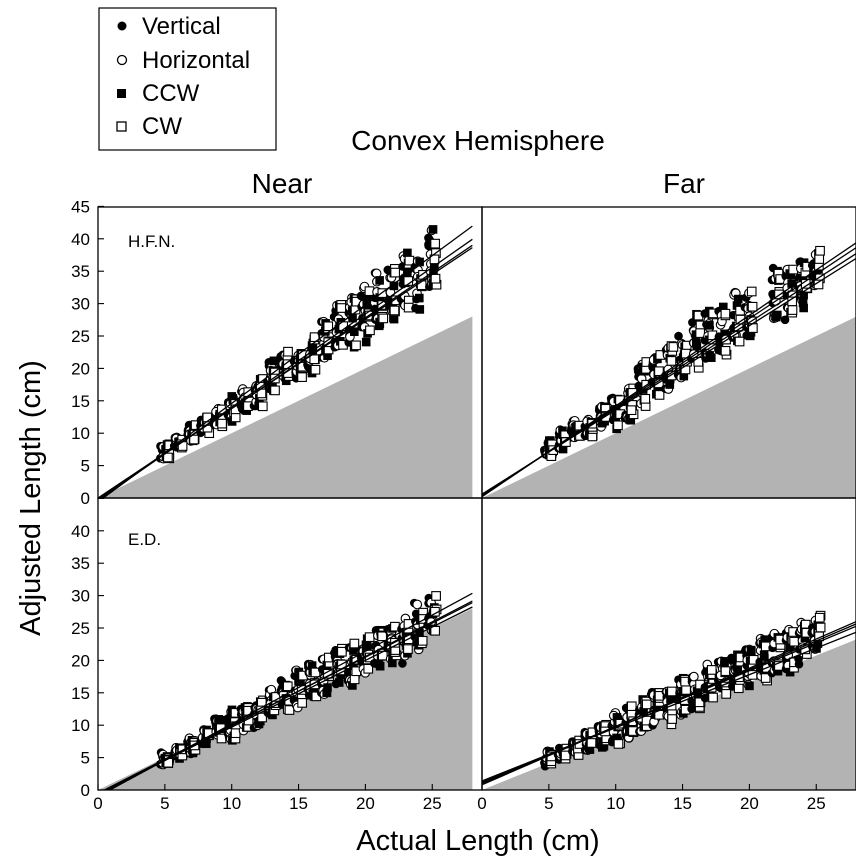 The height and width of the screenshot is (860, 856). I want to click on panel-far-bottom, so click(669, 700).